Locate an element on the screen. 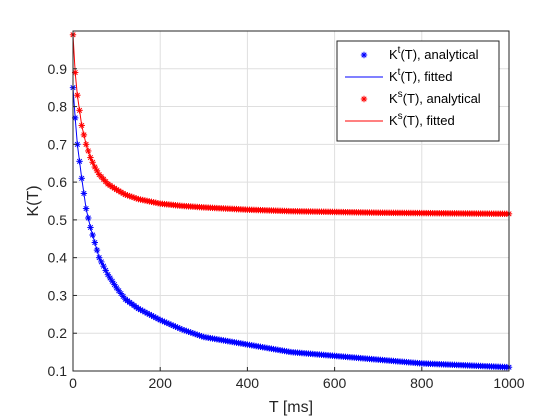  y-tick-label: 0.2 is located at coordinates (58, 333).